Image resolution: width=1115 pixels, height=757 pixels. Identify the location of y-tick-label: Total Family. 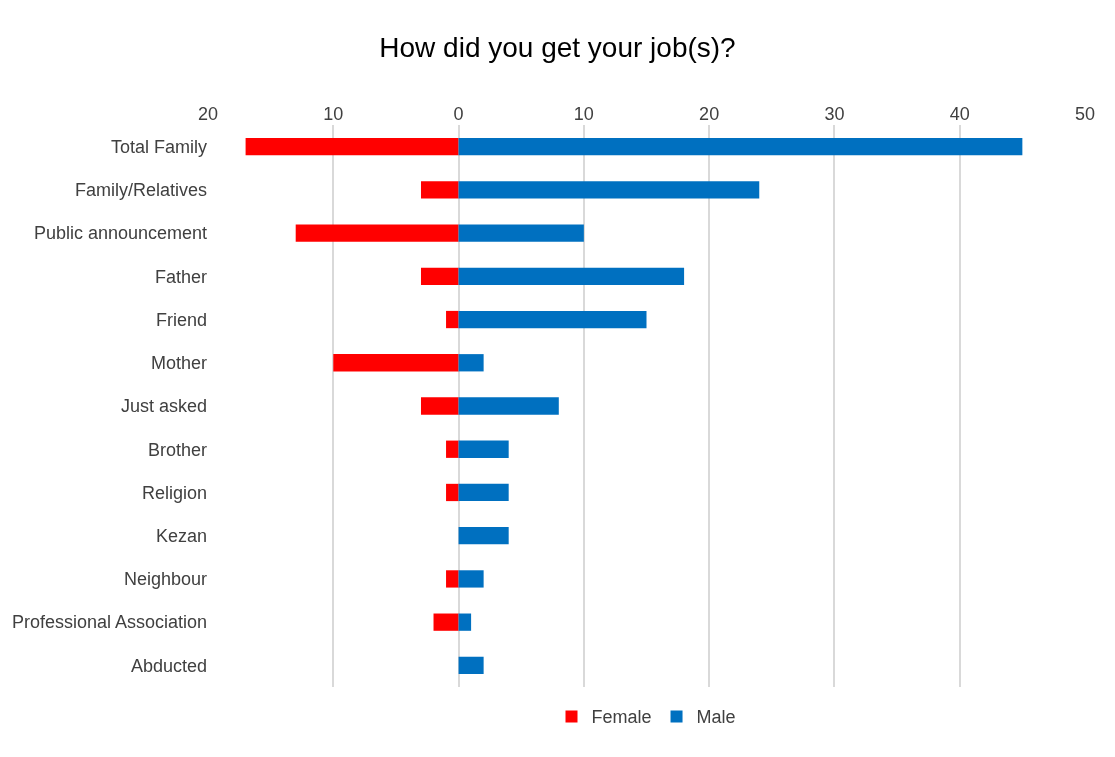
(158, 146).